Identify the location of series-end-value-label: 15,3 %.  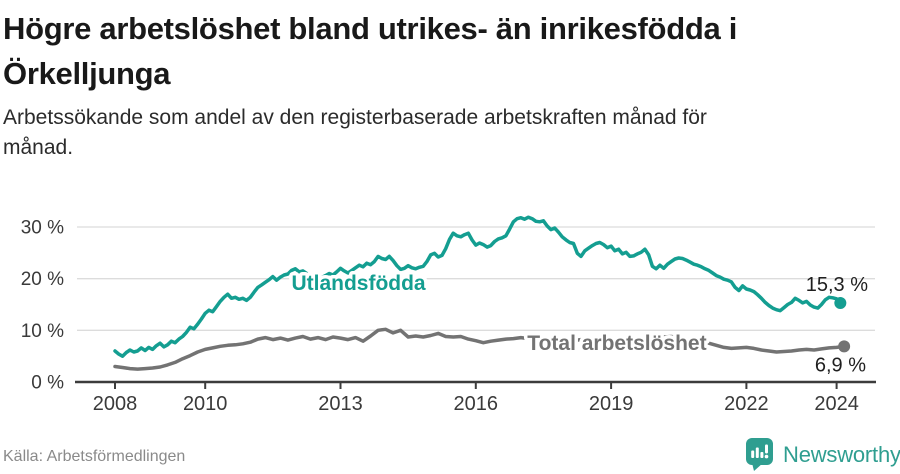
(837, 285).